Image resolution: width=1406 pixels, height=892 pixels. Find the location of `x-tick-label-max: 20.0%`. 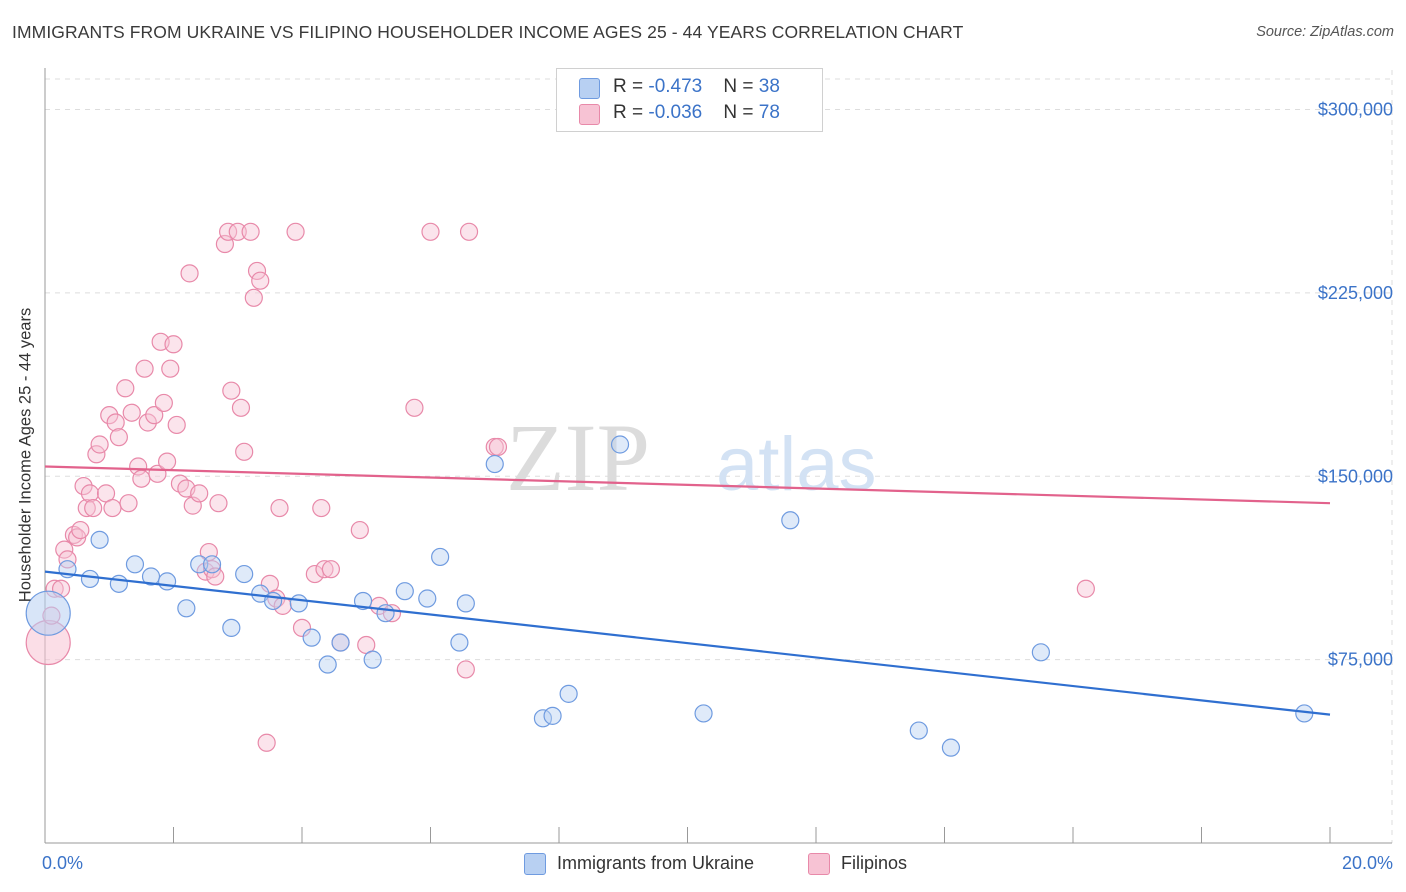

x-tick-label-max: 20.0% is located at coordinates (1367, 863).